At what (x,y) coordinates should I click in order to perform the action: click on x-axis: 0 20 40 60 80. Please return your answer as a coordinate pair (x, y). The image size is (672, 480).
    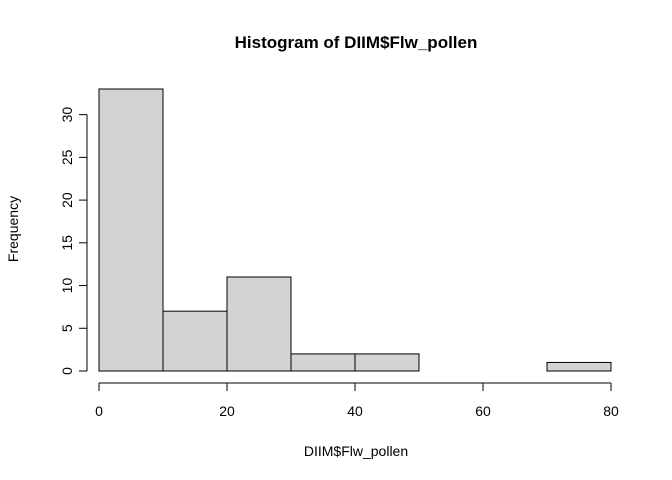
    Looking at the image, I should click on (357, 400).